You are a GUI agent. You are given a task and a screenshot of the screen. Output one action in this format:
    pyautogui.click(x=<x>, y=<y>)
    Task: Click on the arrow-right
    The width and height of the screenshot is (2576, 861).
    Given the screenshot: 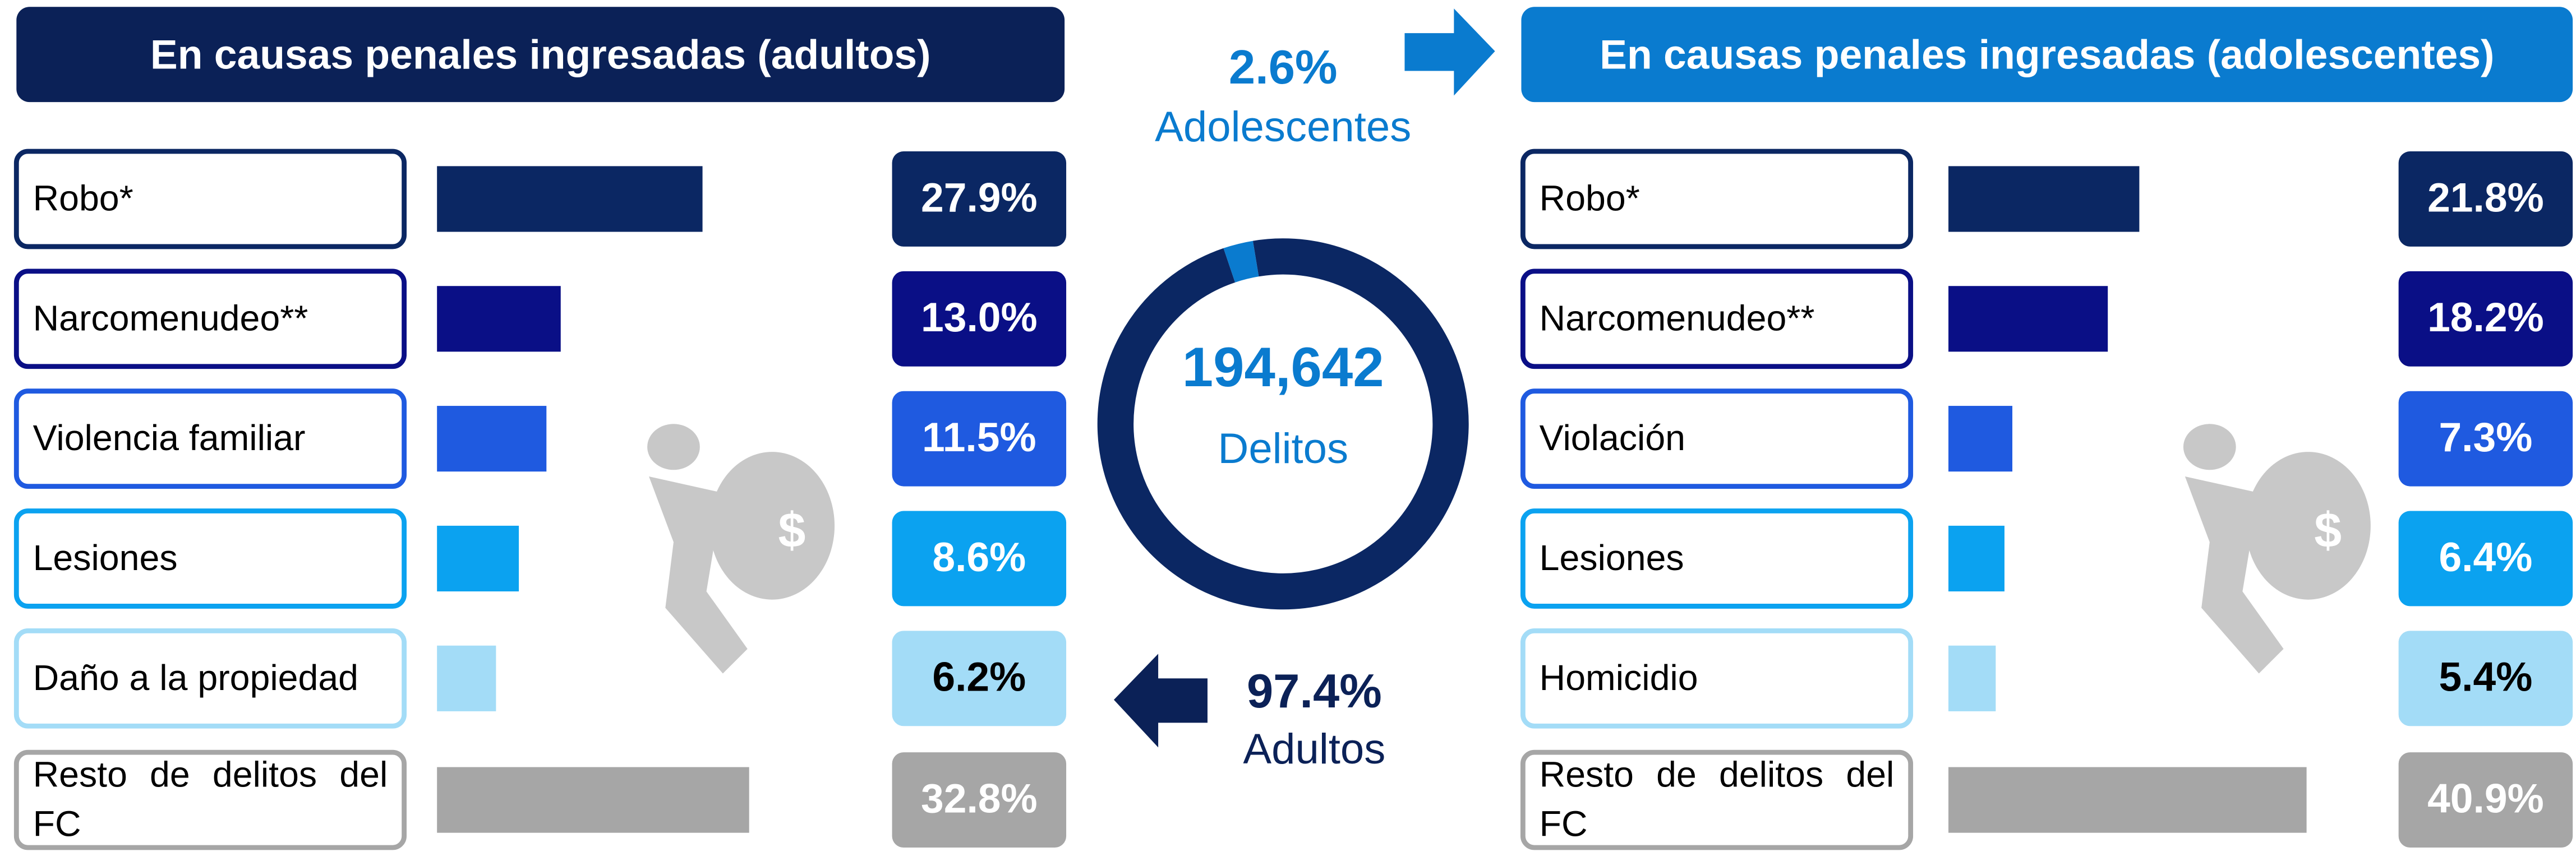 What is the action you would take?
    pyautogui.click(x=1449, y=52)
    